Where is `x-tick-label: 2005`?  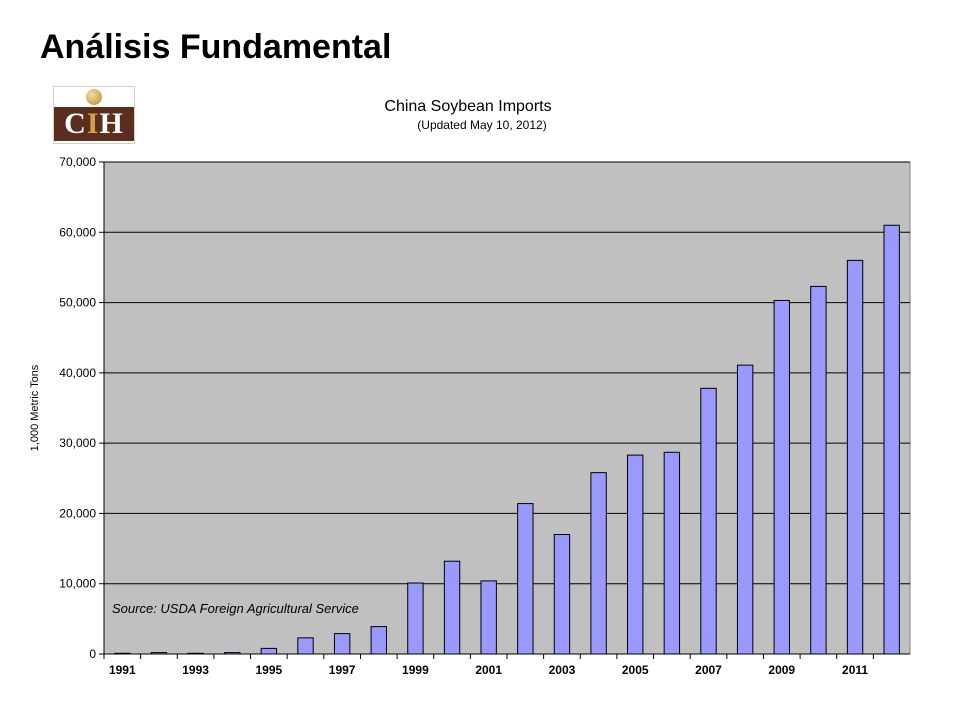
x-tick-label: 2005 is located at coordinates (635, 670).